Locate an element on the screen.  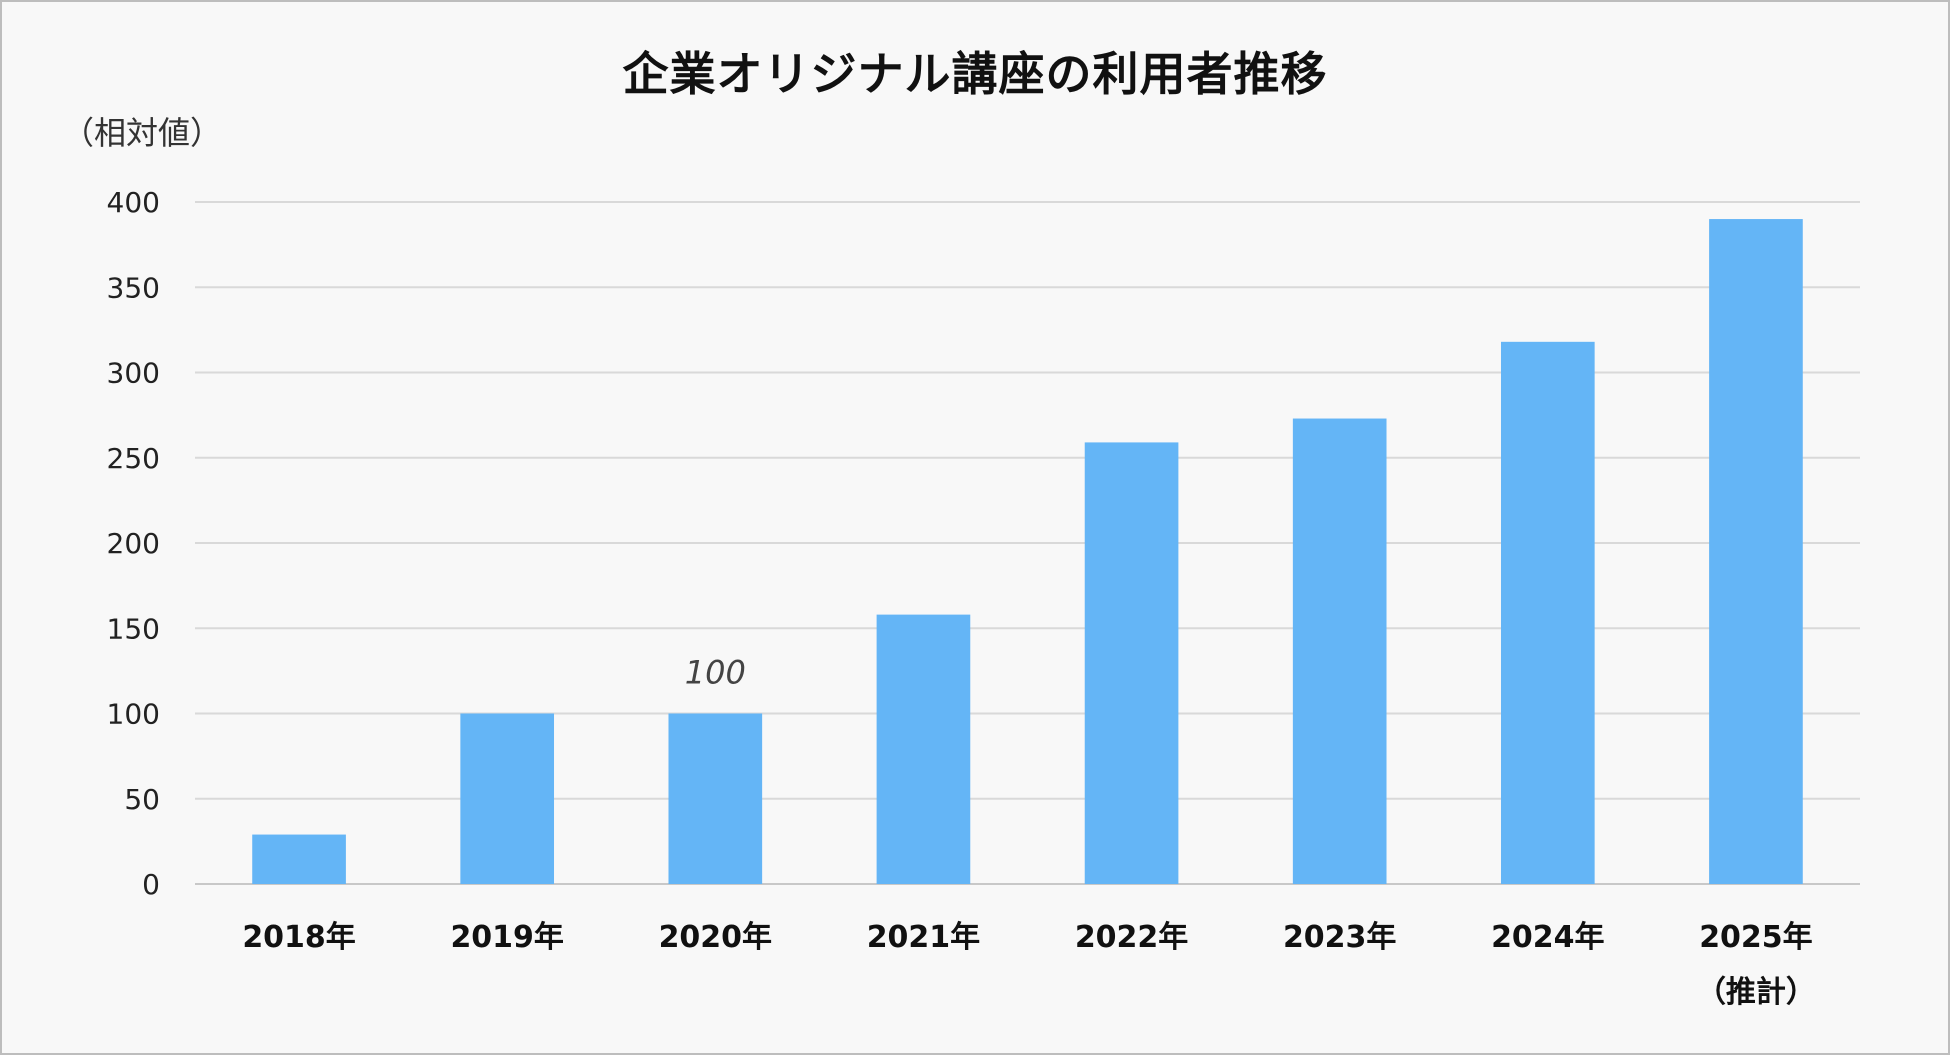
y-tick-label: 350 is located at coordinates (133, 287).